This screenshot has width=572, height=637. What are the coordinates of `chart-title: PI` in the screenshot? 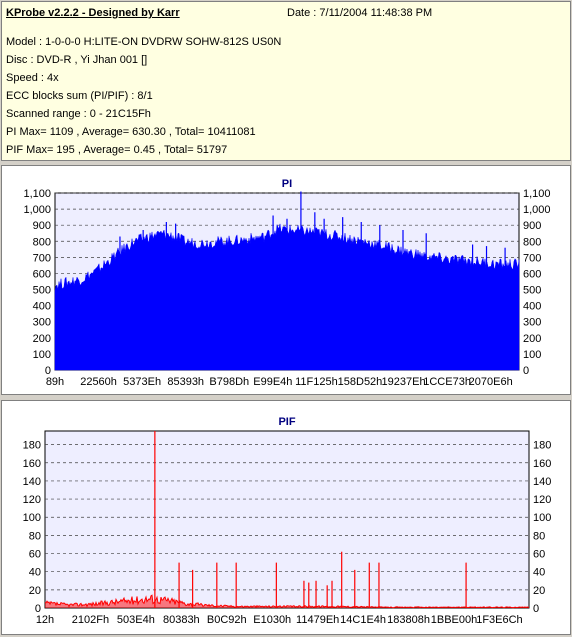 It's located at (287, 184).